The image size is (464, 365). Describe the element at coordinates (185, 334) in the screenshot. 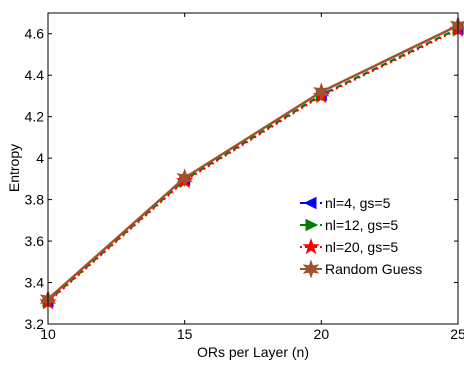

I see `x-tick-label: 15` at that location.